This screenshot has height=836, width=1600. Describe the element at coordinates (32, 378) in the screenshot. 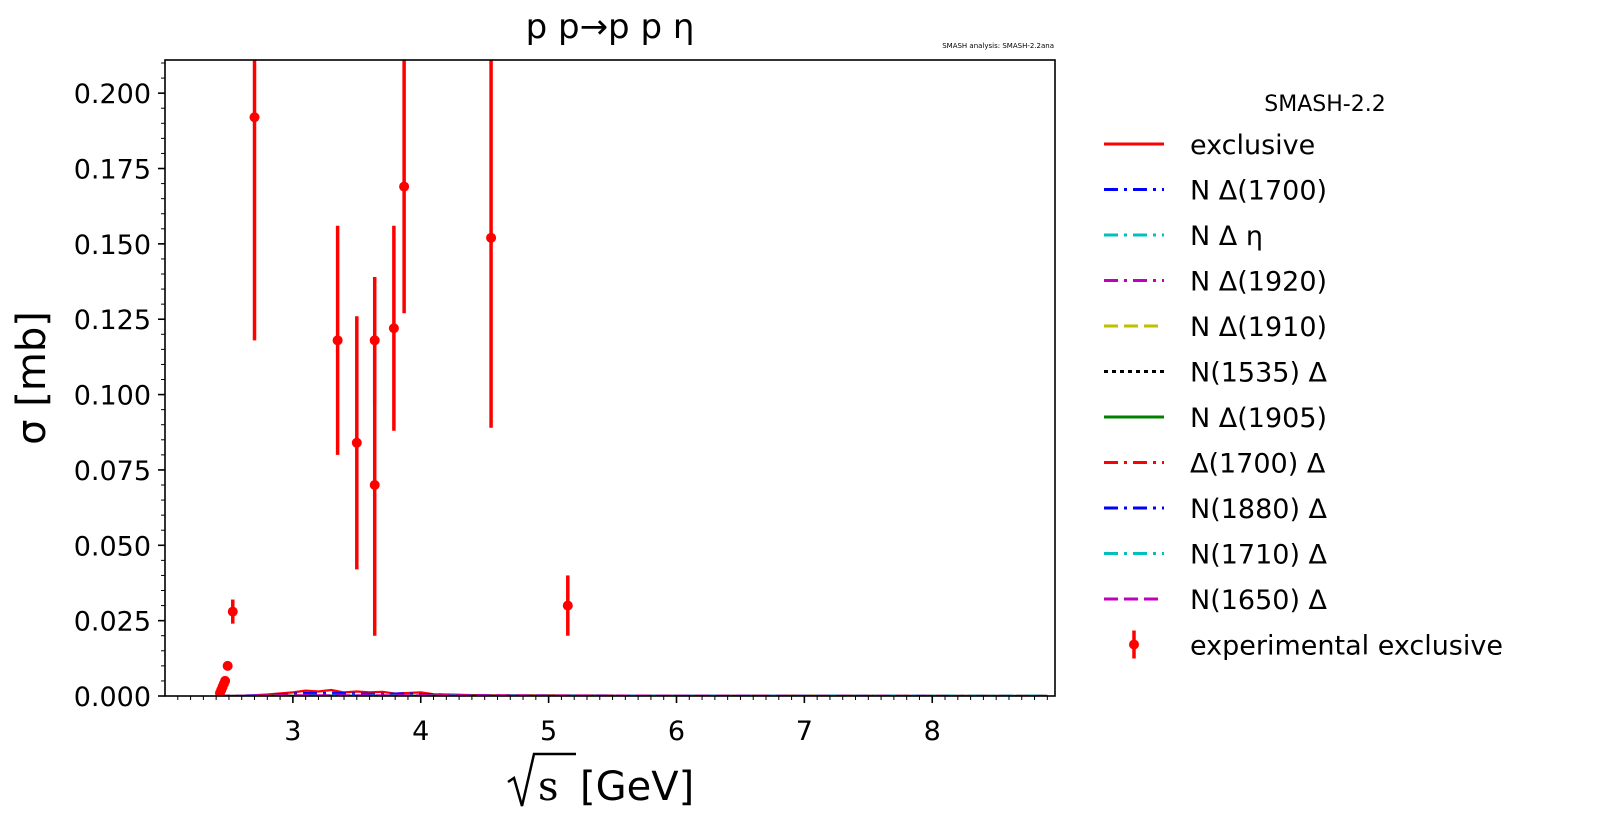

I see `y-axis-label: σ [mb]` at that location.